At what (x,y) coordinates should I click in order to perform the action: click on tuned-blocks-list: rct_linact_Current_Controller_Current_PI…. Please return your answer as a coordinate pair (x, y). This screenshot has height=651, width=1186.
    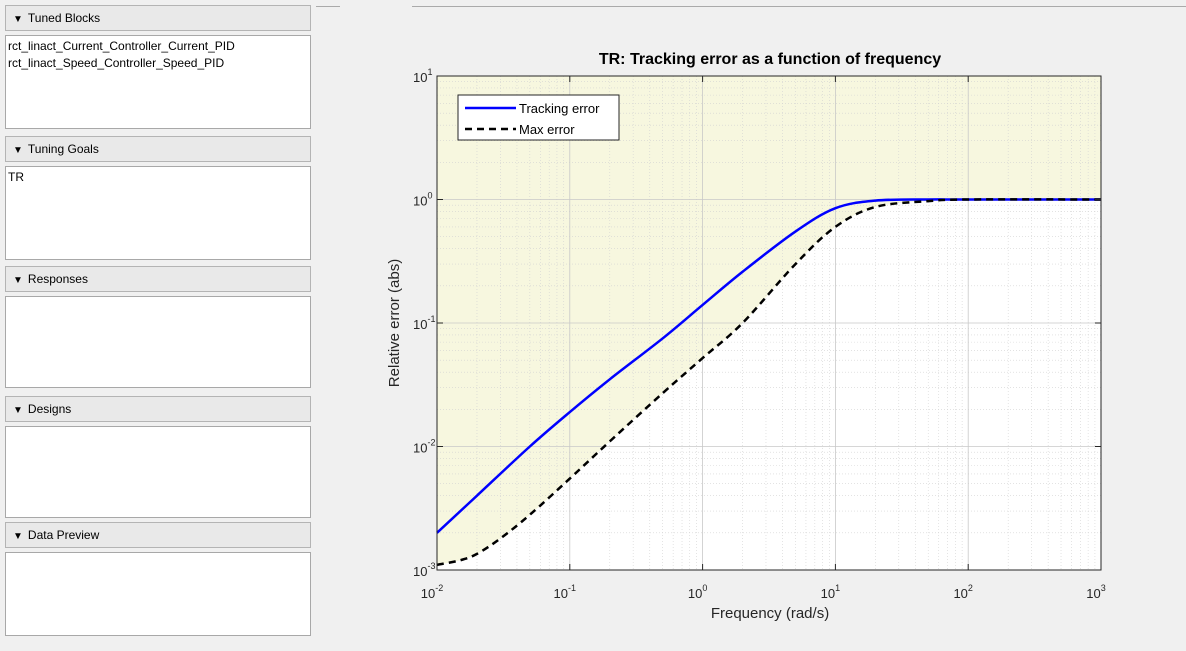
    Looking at the image, I should click on (158, 82).